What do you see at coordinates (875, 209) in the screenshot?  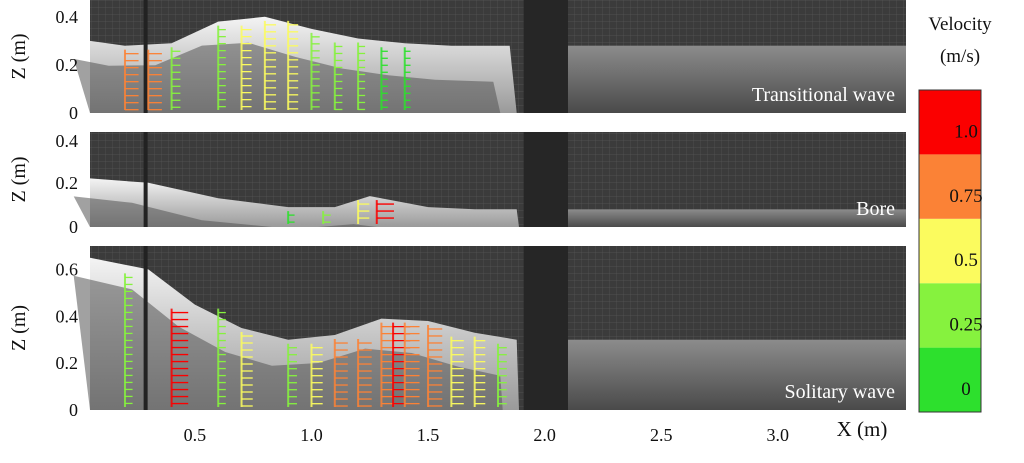 I see `panel-label: Bore` at bounding box center [875, 209].